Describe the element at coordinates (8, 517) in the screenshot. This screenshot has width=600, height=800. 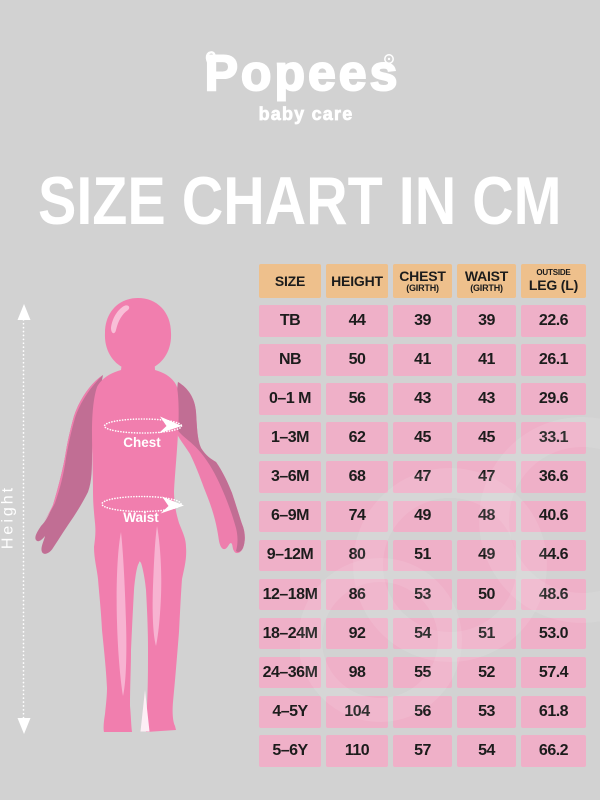
I see `svg-text: Height` at that location.